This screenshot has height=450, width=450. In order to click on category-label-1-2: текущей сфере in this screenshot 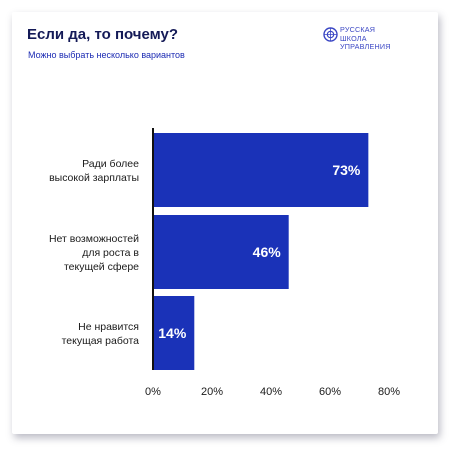, I will do `click(101, 267)`.